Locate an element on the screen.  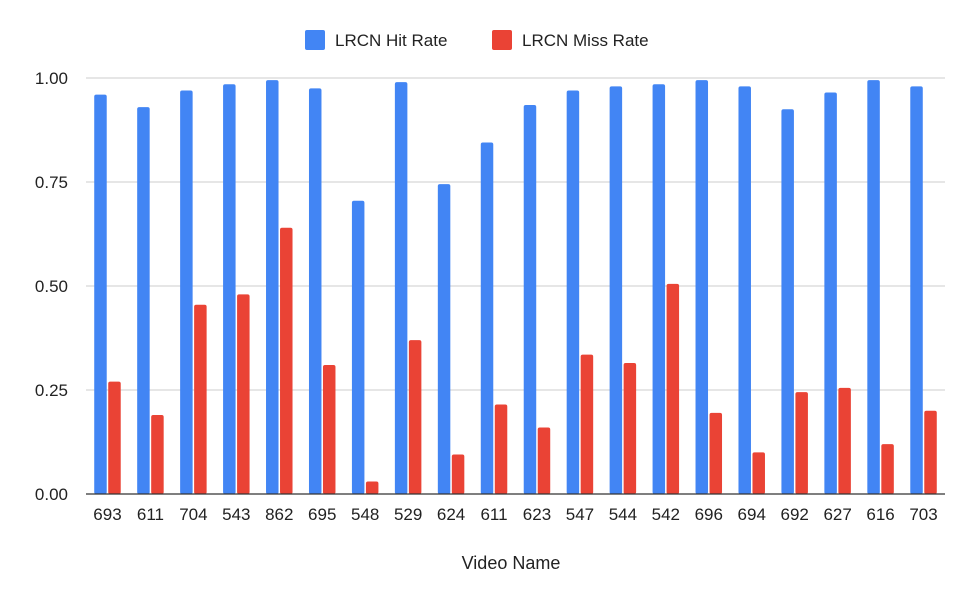
legend-swatch-hit-rate is located at coordinates (315, 40).